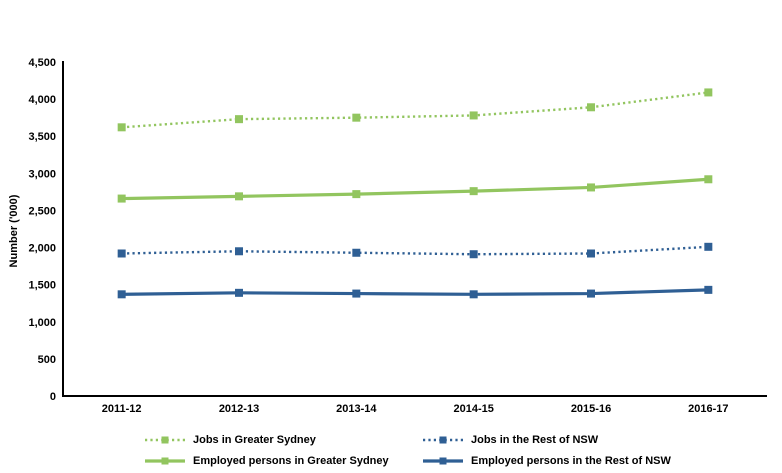 This screenshot has height=473, width=782. Describe the element at coordinates (42, 211) in the screenshot. I see `y-tick-label: 2,500` at that location.